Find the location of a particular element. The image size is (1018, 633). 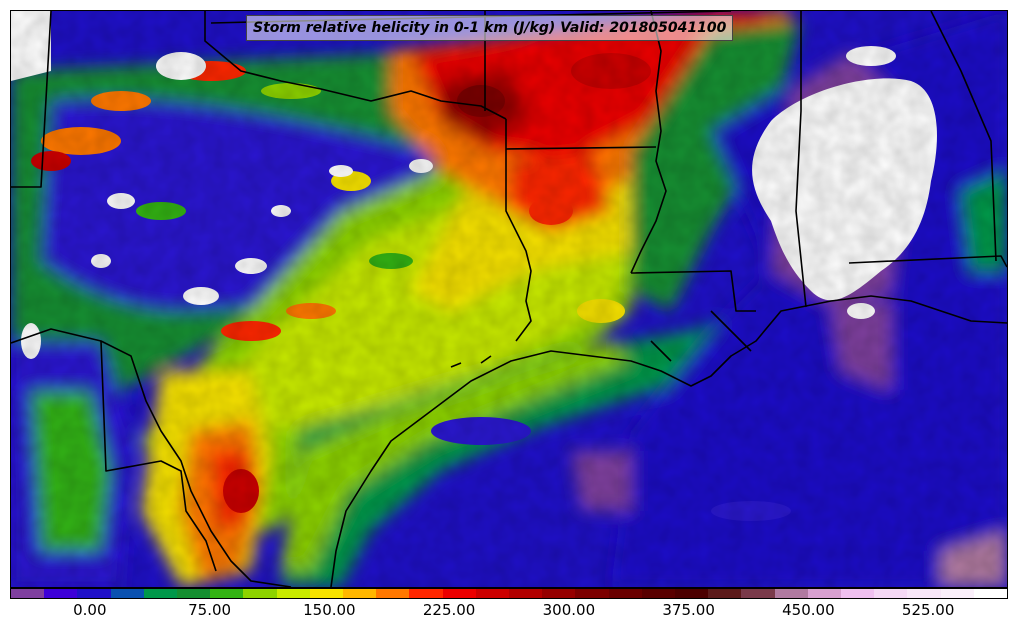

colorbar-tick-label: 300.00 is located at coordinates (569, 610).